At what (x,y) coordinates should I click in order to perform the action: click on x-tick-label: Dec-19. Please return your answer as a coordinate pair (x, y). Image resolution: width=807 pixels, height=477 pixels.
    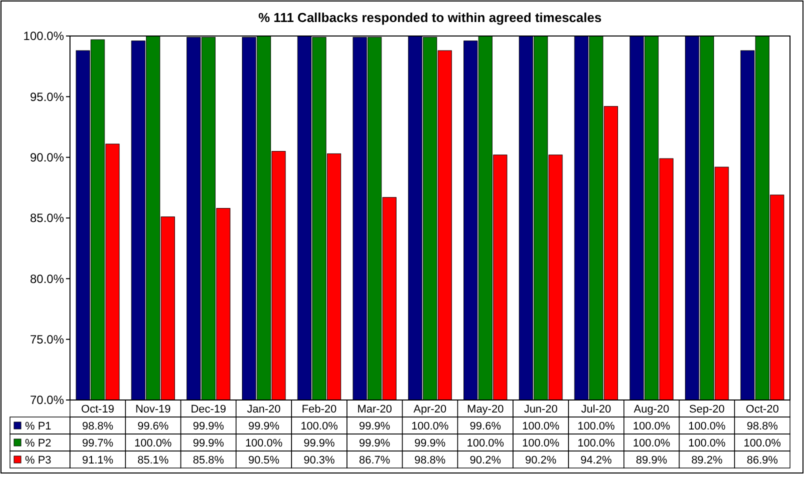
    Looking at the image, I should click on (208, 409).